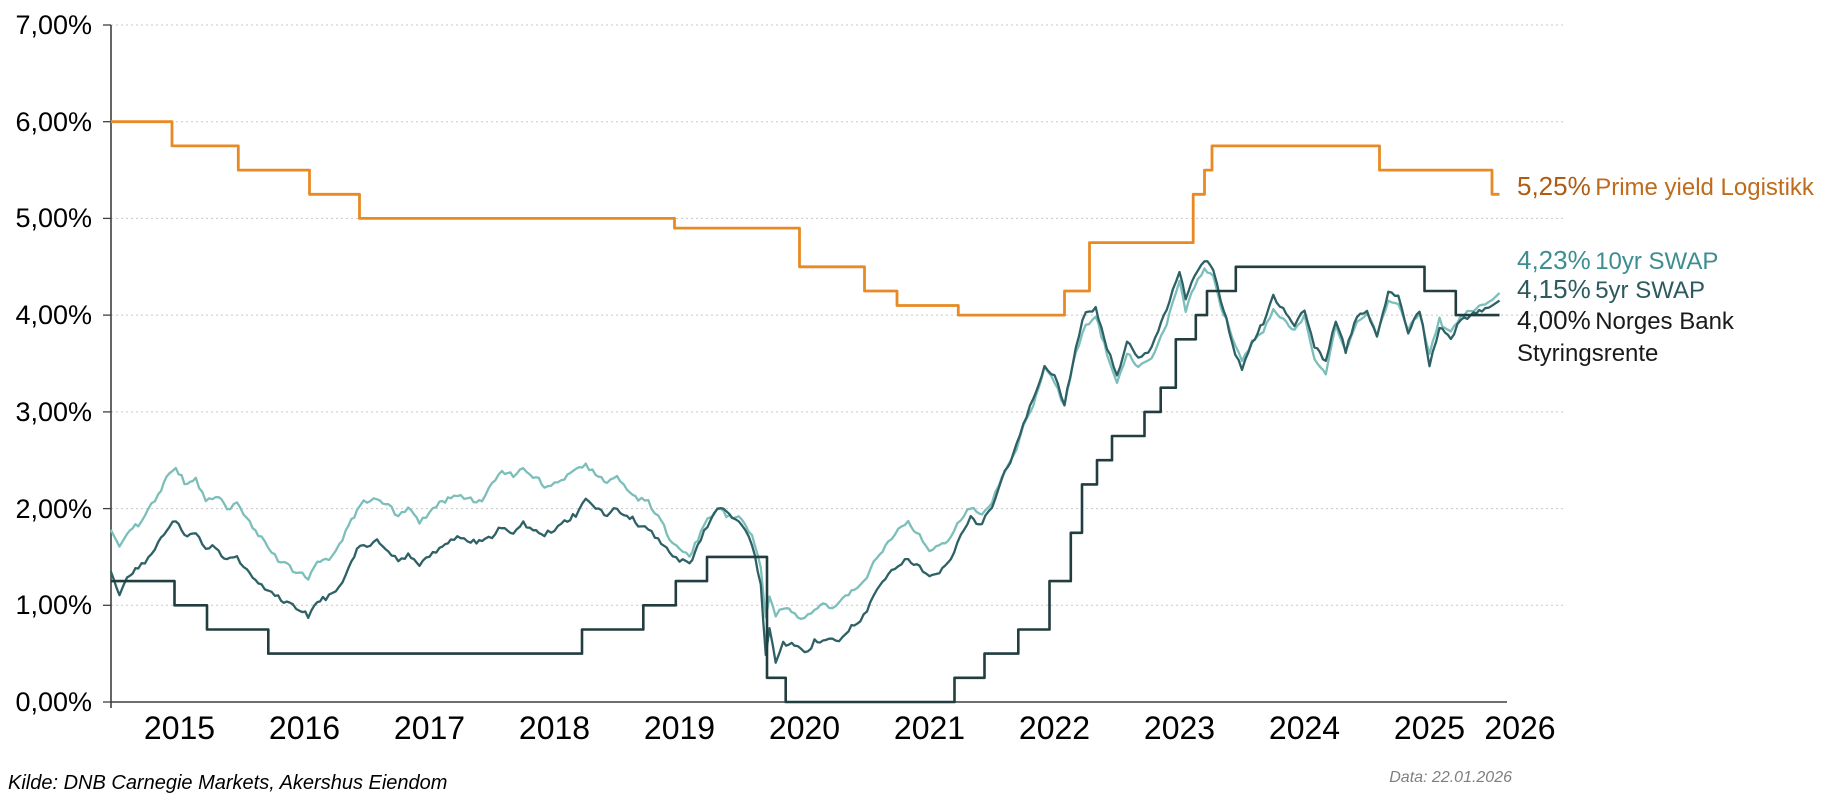  Describe the element at coordinates (1429, 728) in the screenshot. I see `x-axis-label: 2025` at that location.